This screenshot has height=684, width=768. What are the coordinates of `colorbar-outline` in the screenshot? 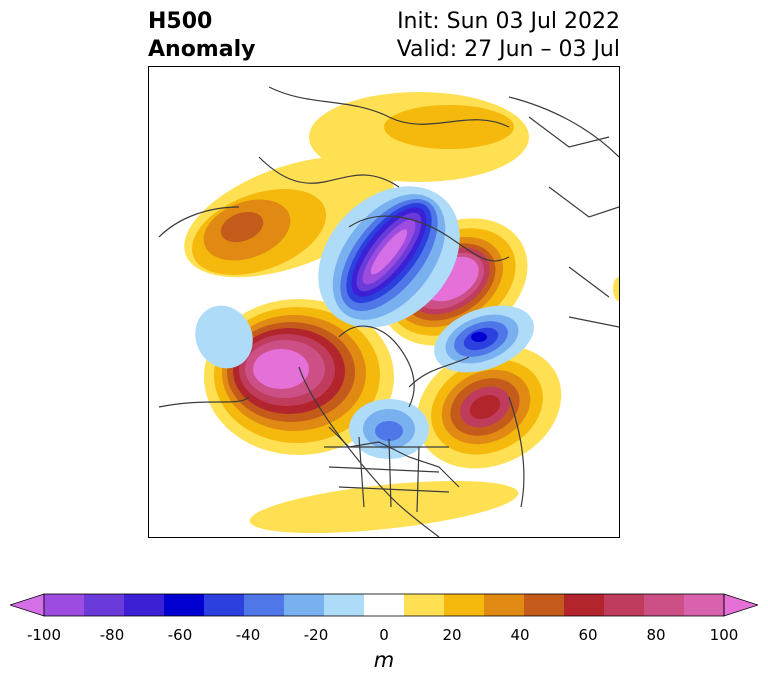 It's located at (384, 605).